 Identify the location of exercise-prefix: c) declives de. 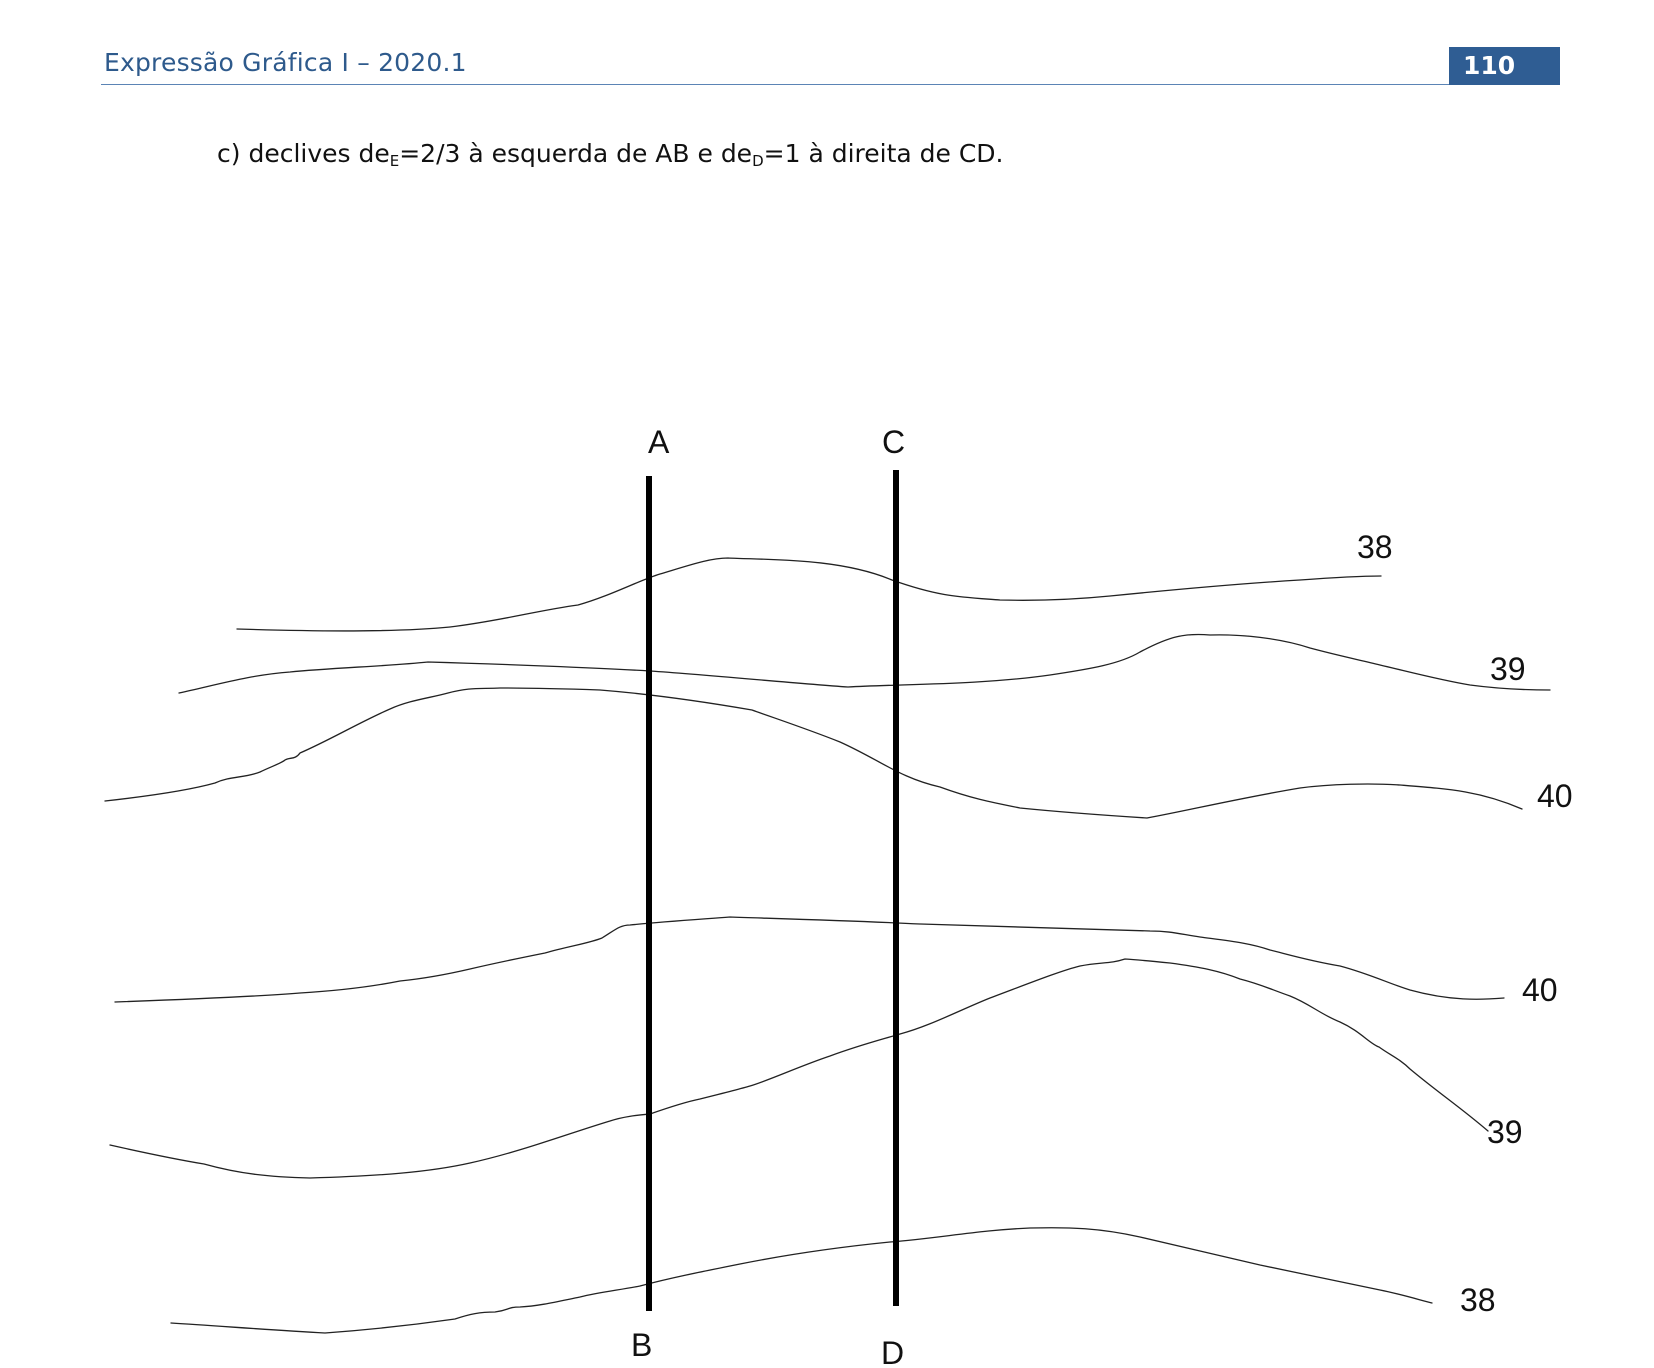
(303, 153).